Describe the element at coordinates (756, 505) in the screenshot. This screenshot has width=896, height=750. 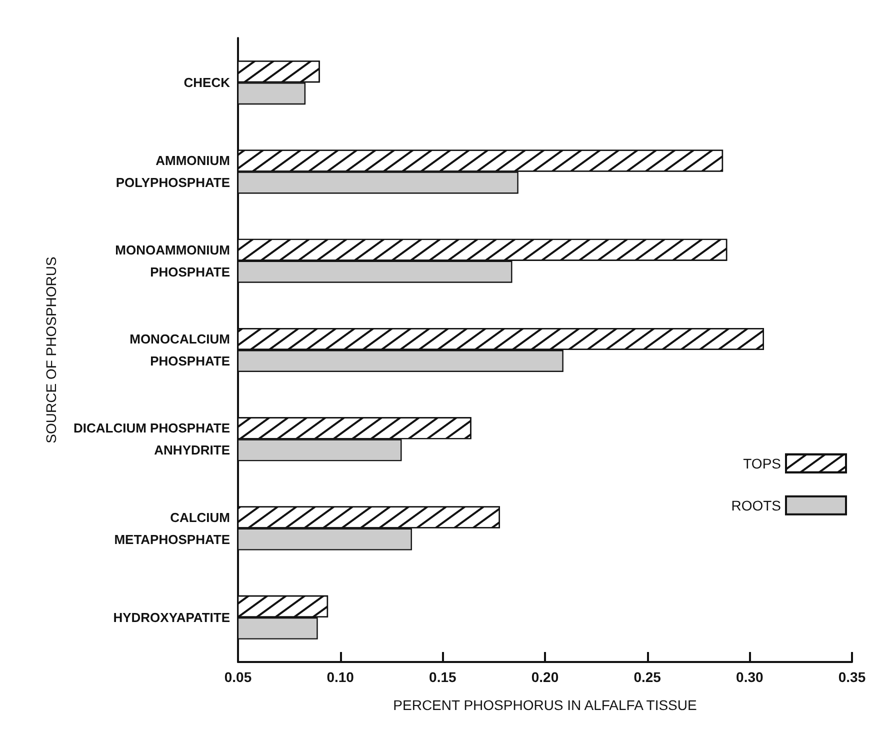
I see `legend-label: ROOTS` at that location.